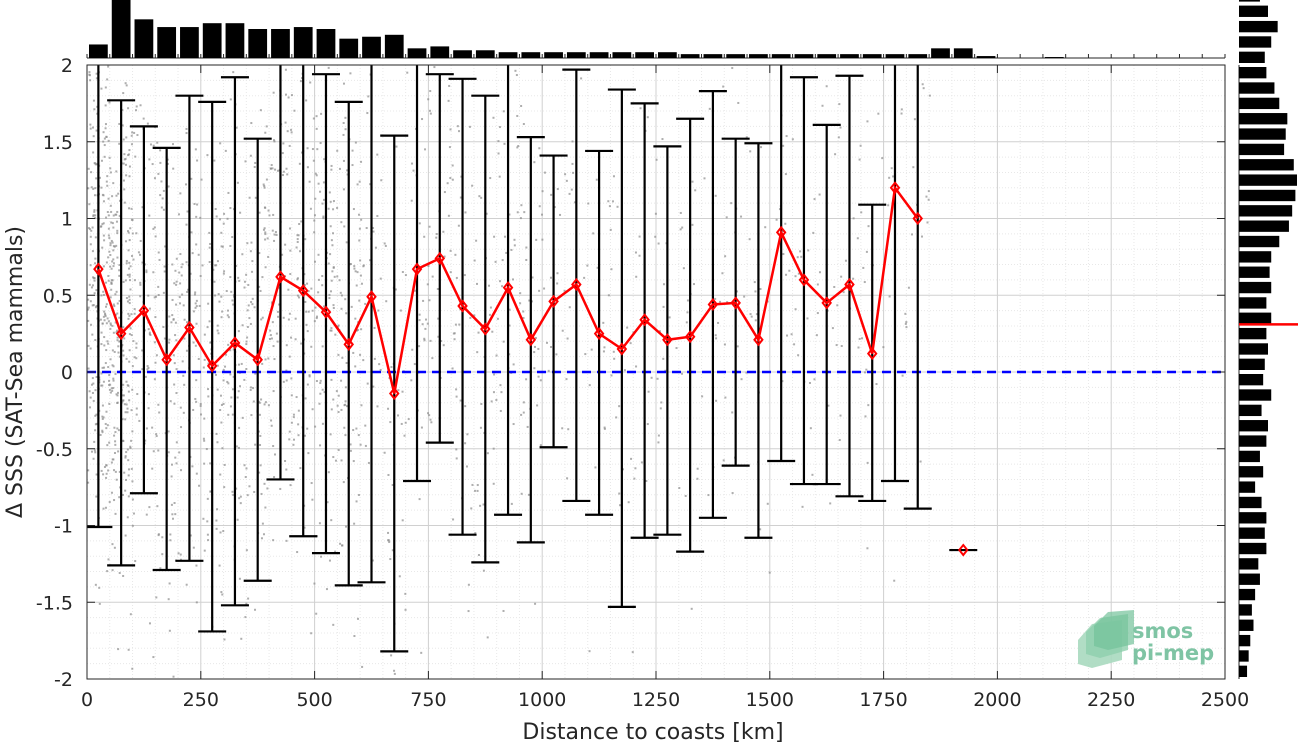 Image resolution: width=1299 pixels, height=745 pixels. What do you see at coordinates (918, 218) in the screenshot?
I see `mean-marker` at bounding box center [918, 218].